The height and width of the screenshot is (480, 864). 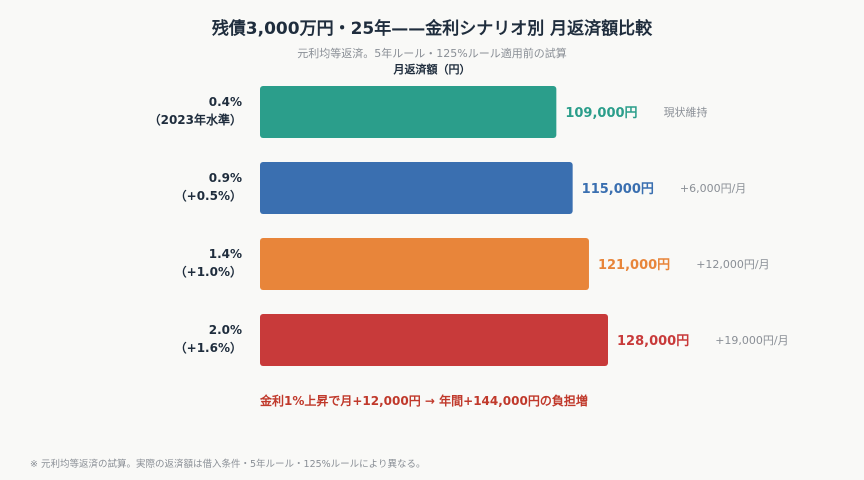 I want to click on delta-label-3: +19,000円/月, so click(x=751, y=340).